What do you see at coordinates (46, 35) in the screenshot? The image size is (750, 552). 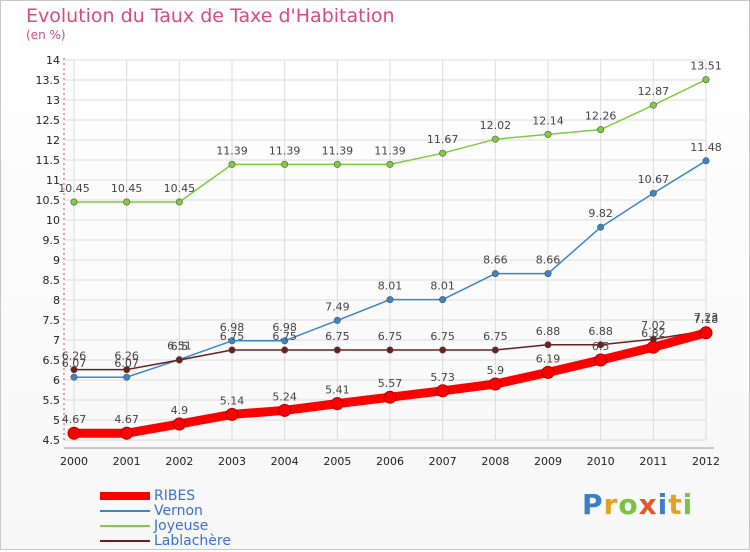 I see `chart-subtitle: (en %)` at bounding box center [46, 35].